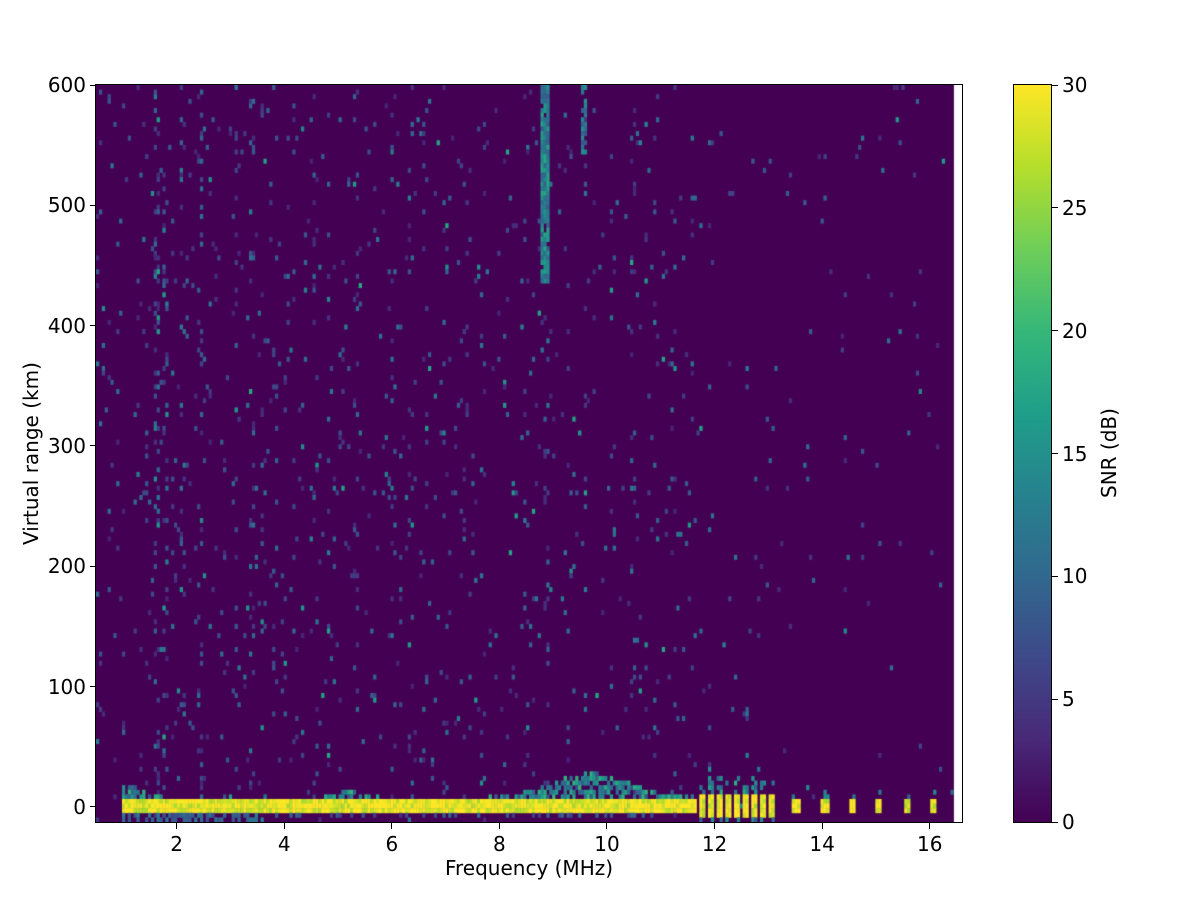 The image size is (1200, 900). I want to click on colorbar-tick-label: 5, so click(1068, 699).